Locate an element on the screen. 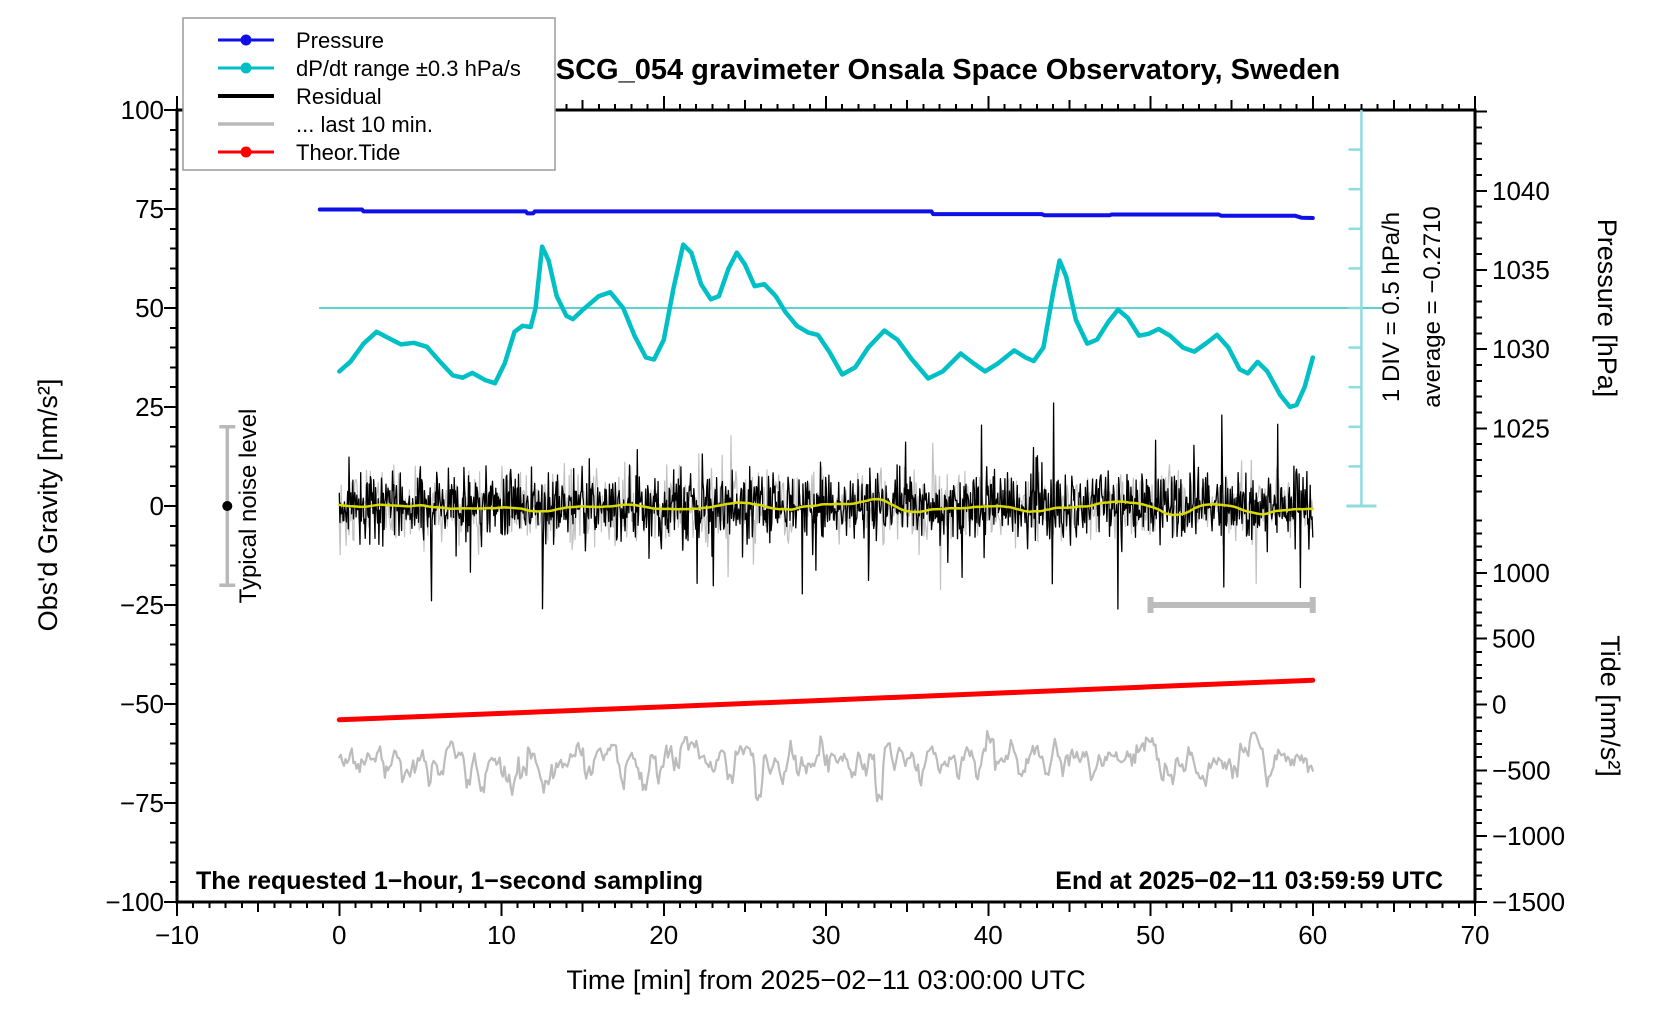  gravity-tick-label: −50 is located at coordinates (142, 704).